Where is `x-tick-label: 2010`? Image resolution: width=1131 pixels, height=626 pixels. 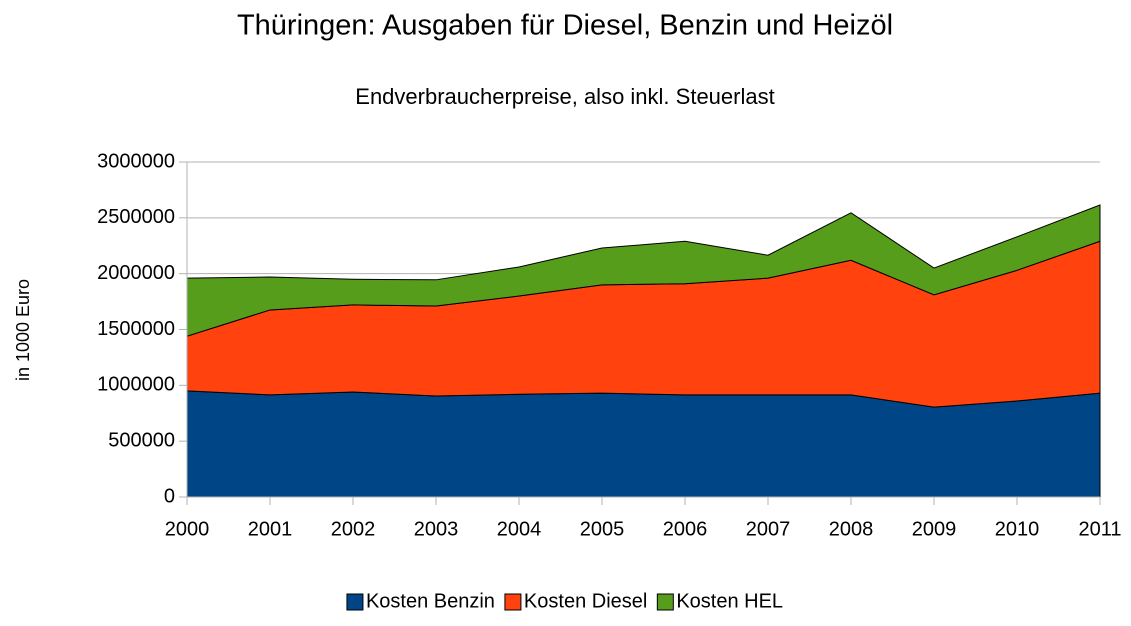 x-tick-label: 2010 is located at coordinates (1017, 529).